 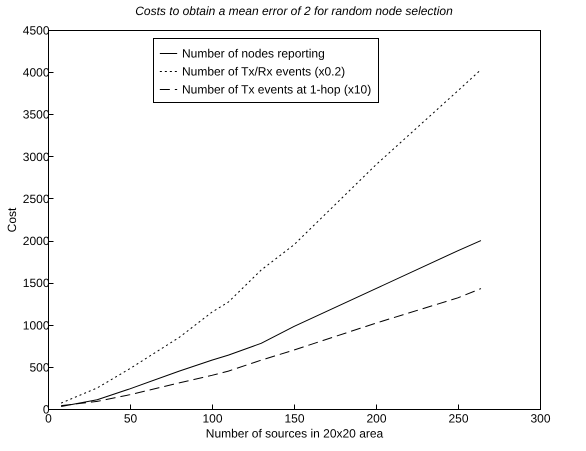 I want to click on legend-label: Number of nodes reporting, so click(x=253, y=53).